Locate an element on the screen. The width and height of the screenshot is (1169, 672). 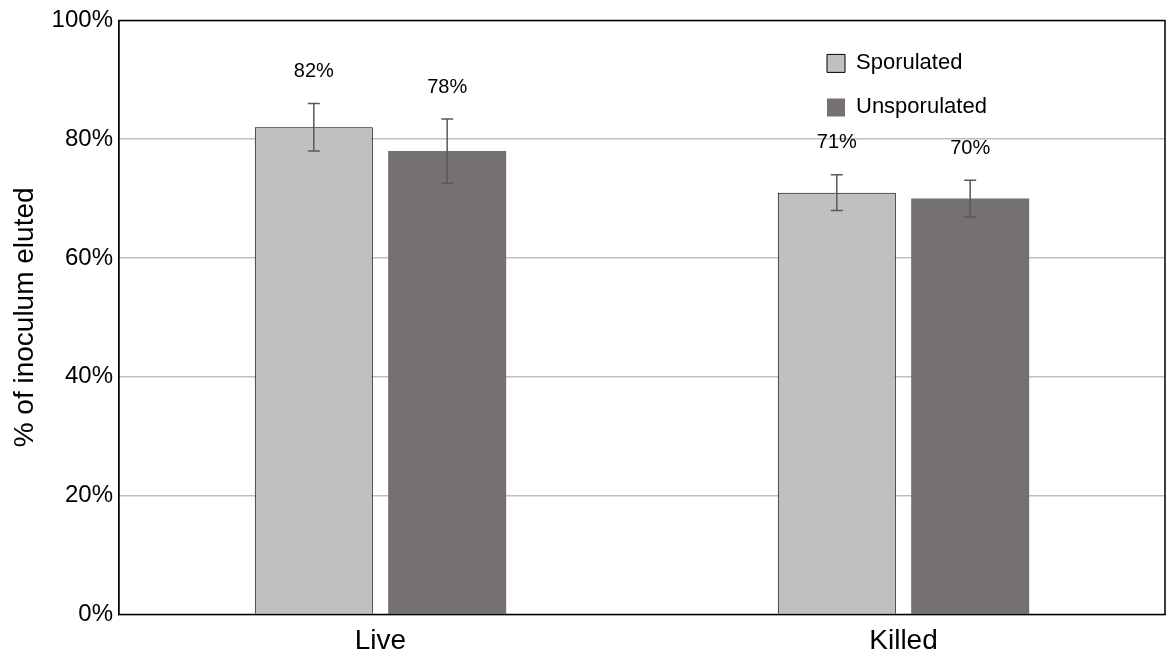
y-tick-label: 80% is located at coordinates (88, 137).